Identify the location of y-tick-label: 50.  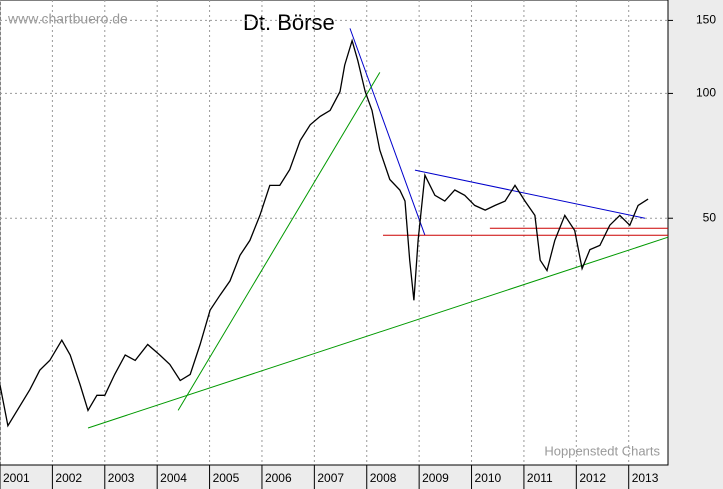
(710, 217).